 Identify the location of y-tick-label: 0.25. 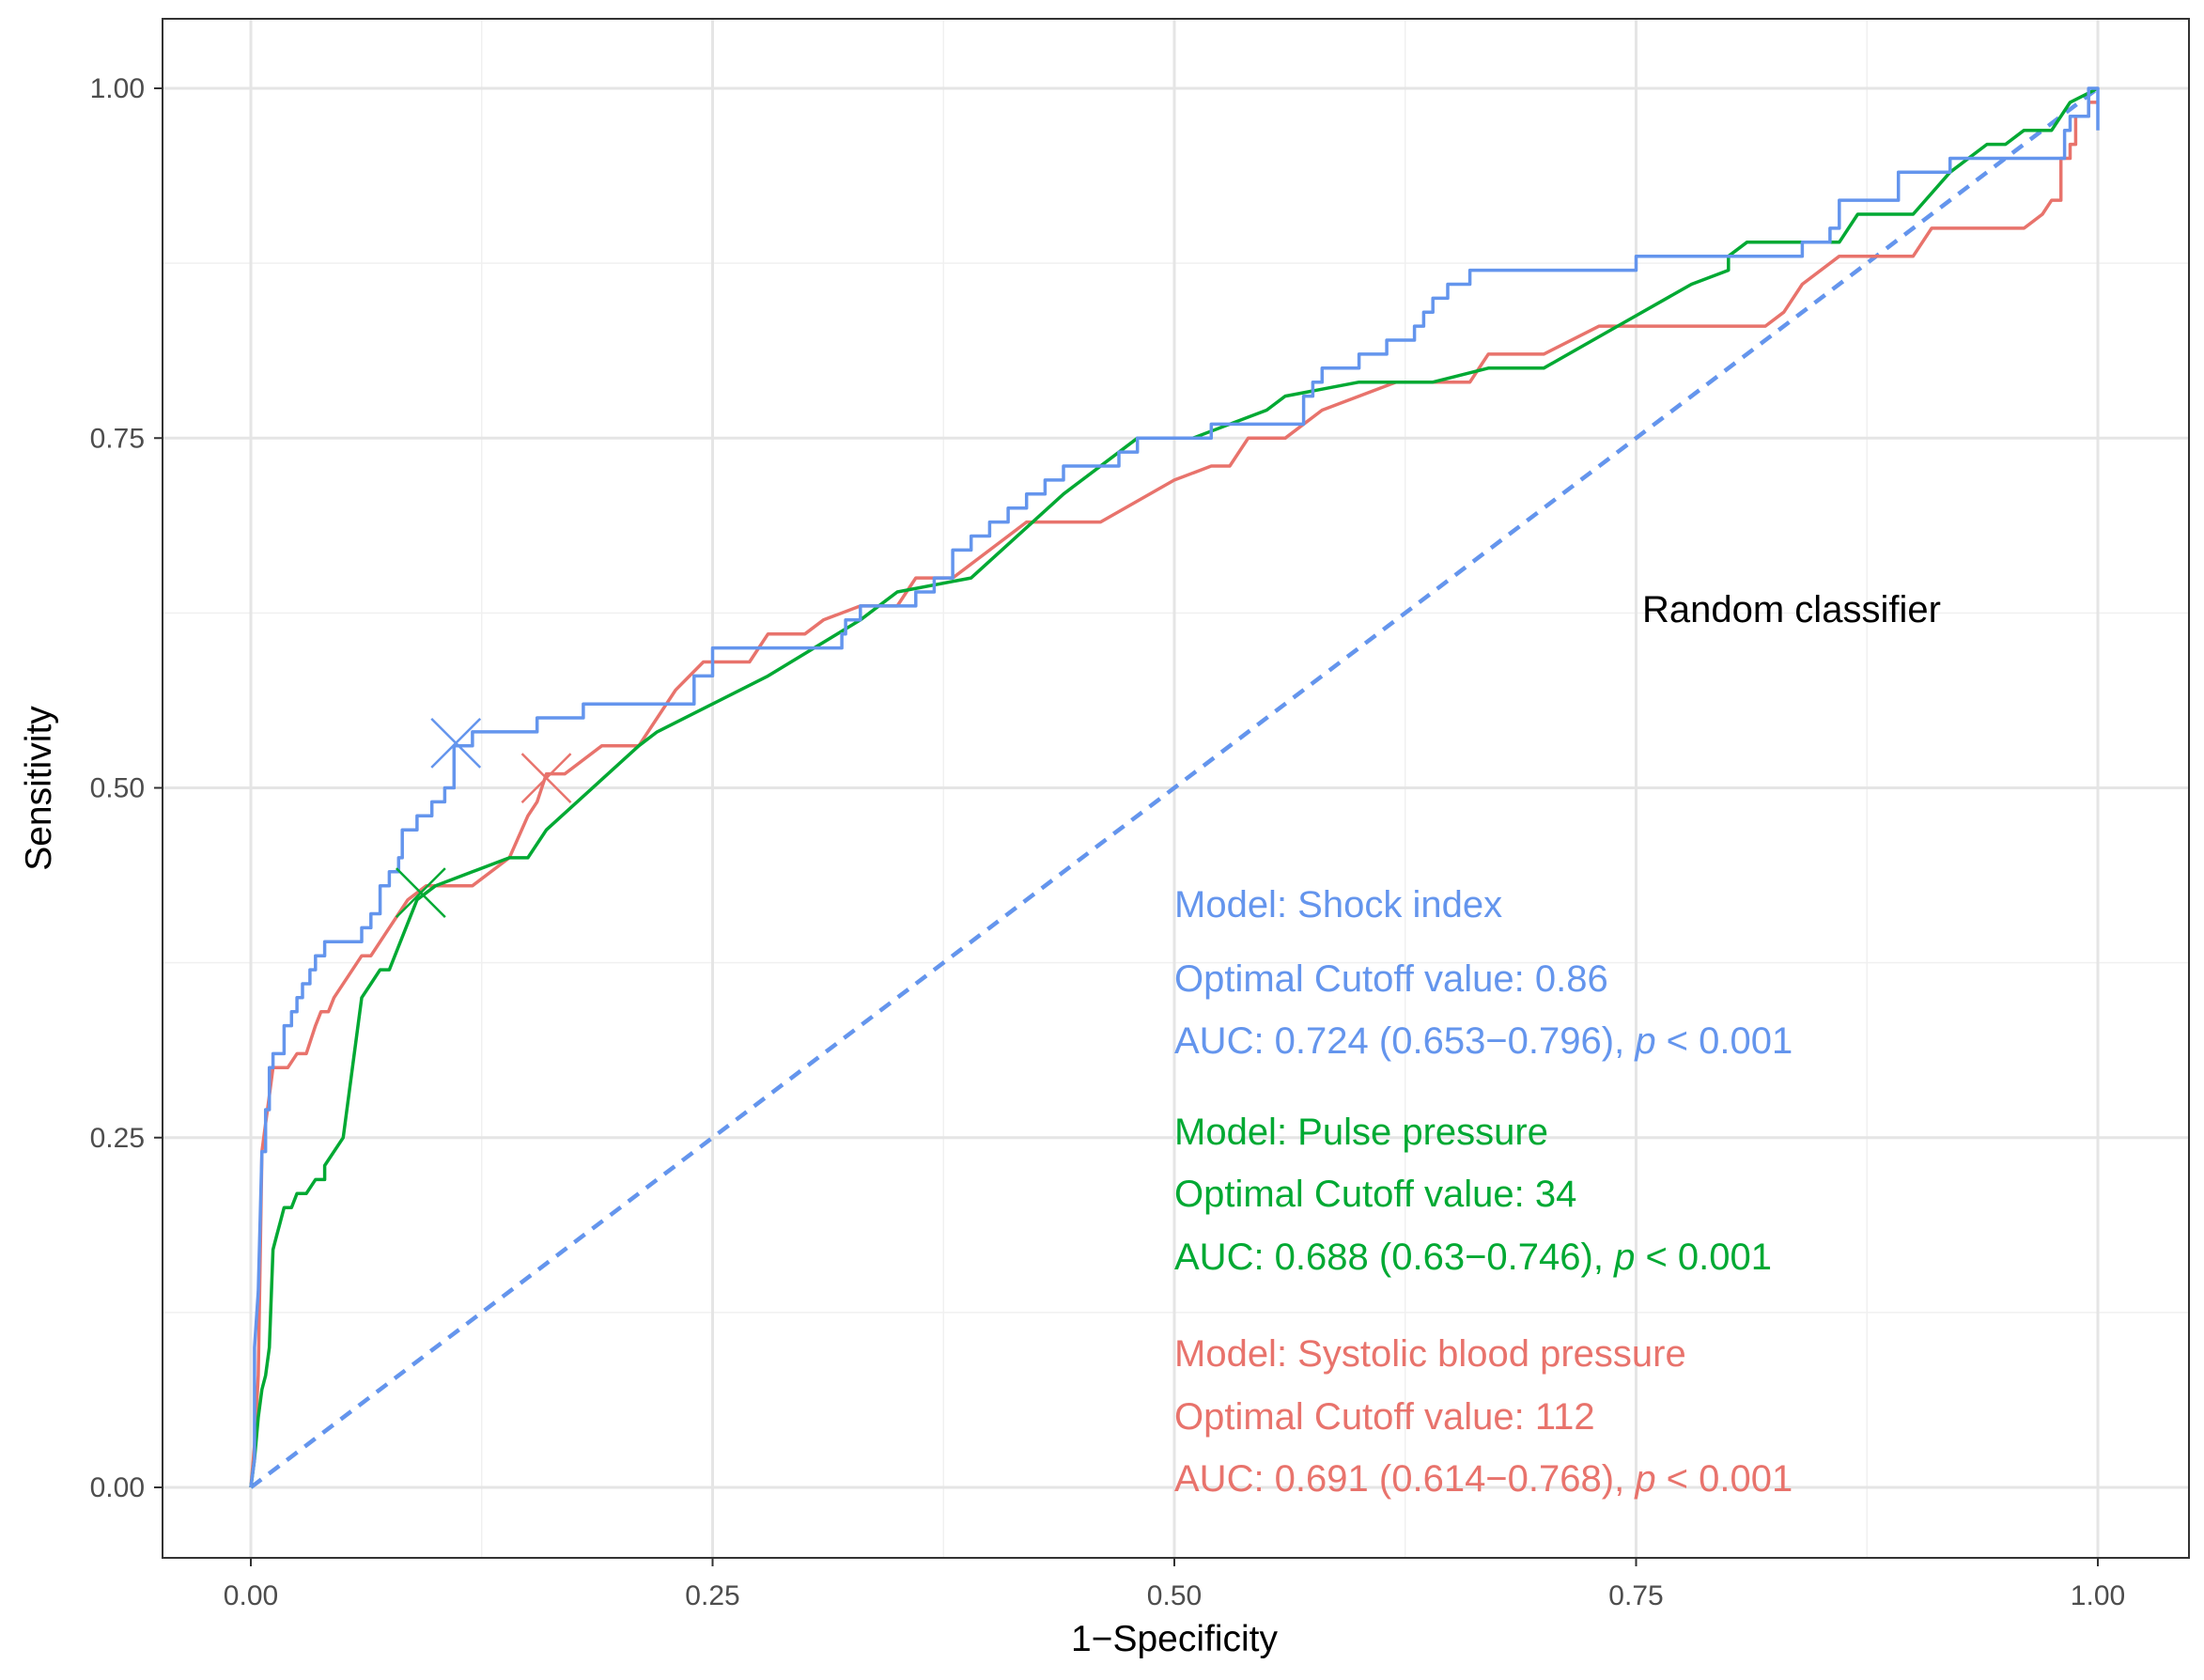
(117, 1138).